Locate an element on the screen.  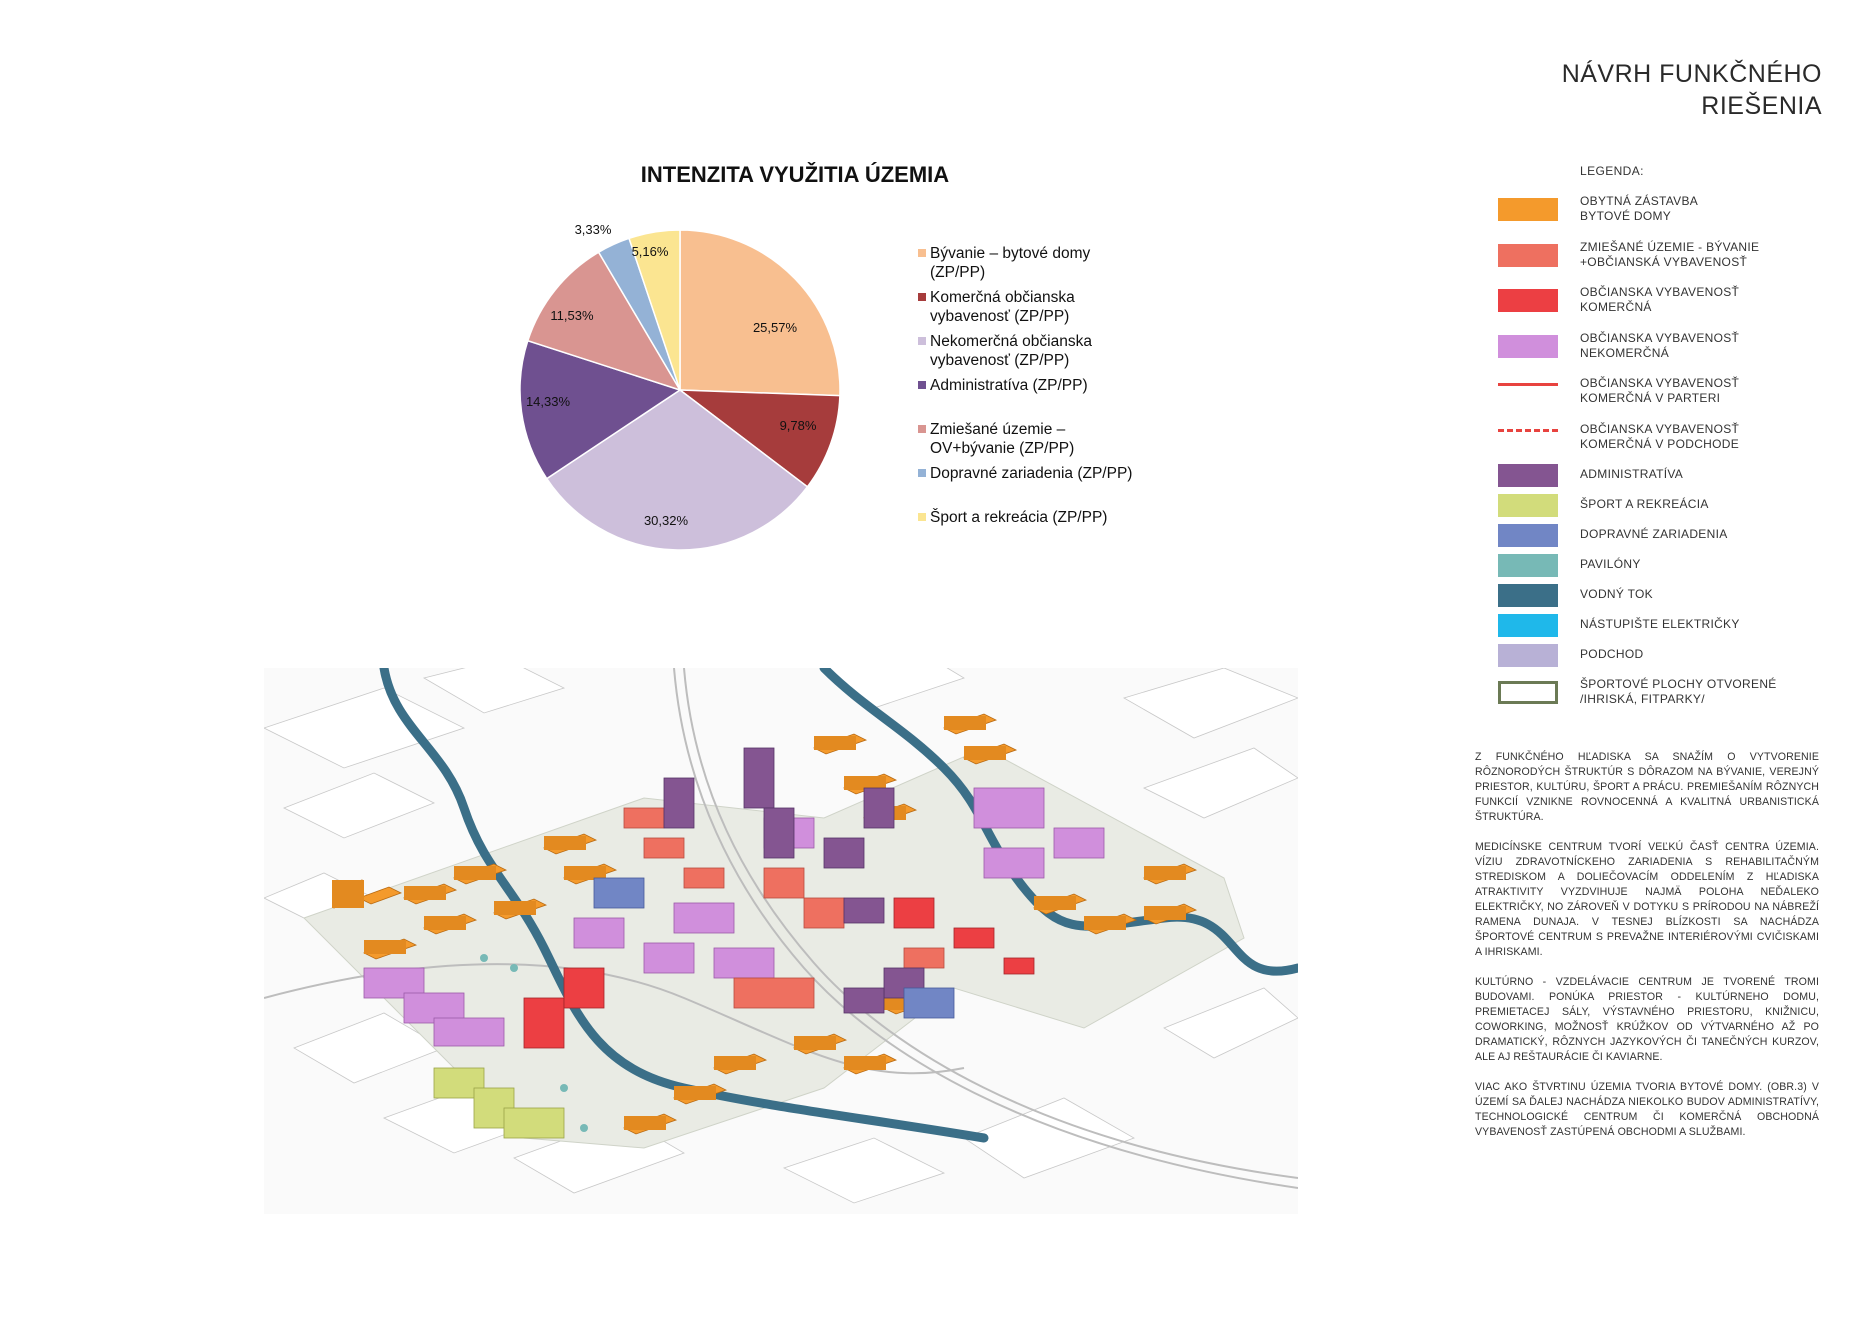
legend-text-line1: ŠPORTOVÉ PLOCHY OTVORENÉ is located at coordinates (1678, 684).